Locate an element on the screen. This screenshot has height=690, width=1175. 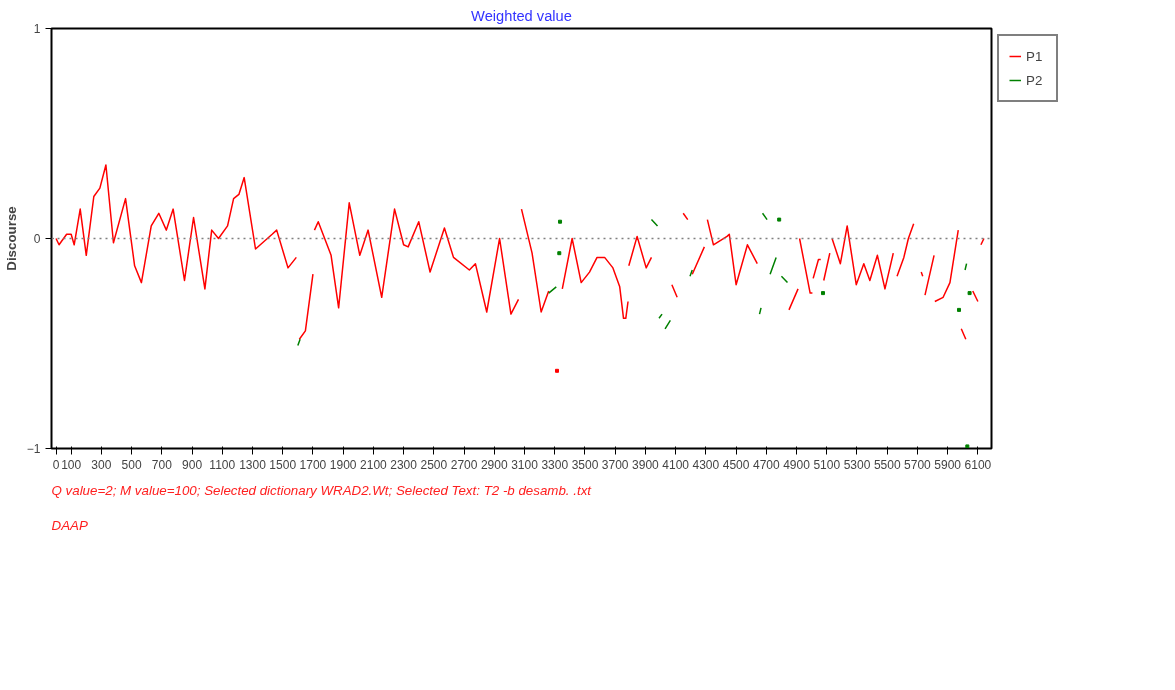
x-tick-label: 6100 is located at coordinates (978, 464).